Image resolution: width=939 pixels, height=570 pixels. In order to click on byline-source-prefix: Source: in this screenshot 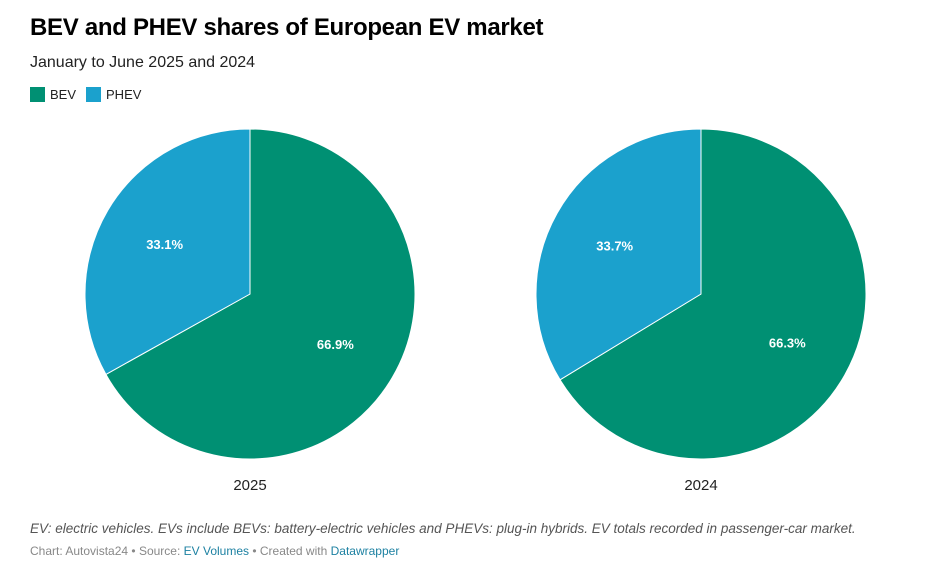, I will do `click(159, 551)`.